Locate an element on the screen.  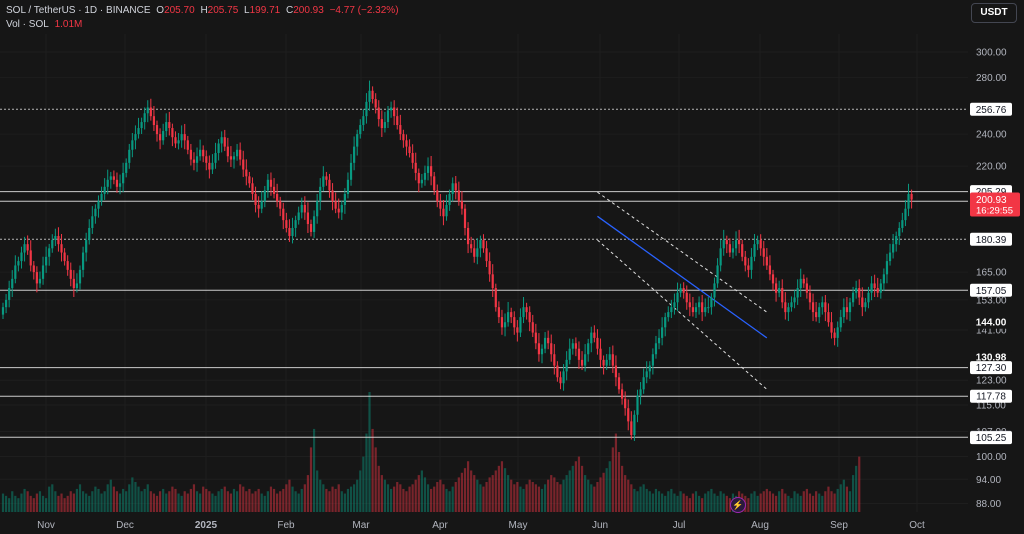
channel-mid-line is located at coordinates (682, 277).